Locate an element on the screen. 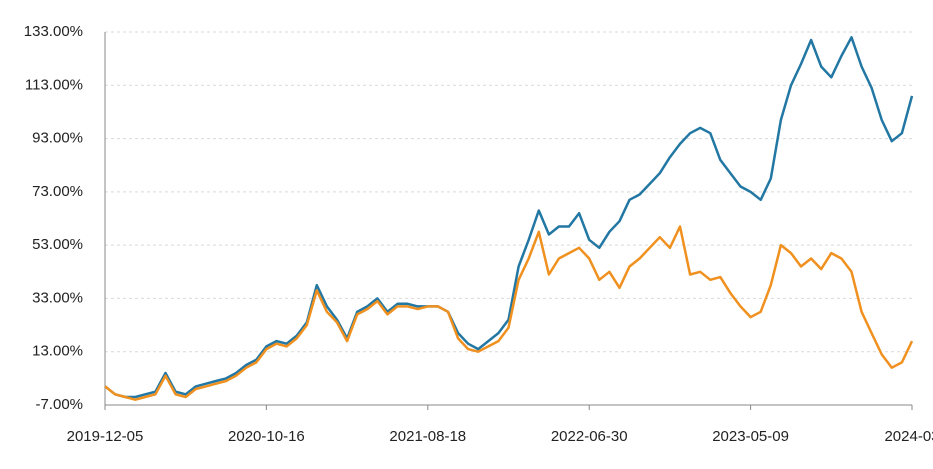 Image resolution: width=933 pixels, height=469 pixels. x-tick-label: 2019-12-05 is located at coordinates (105, 436).